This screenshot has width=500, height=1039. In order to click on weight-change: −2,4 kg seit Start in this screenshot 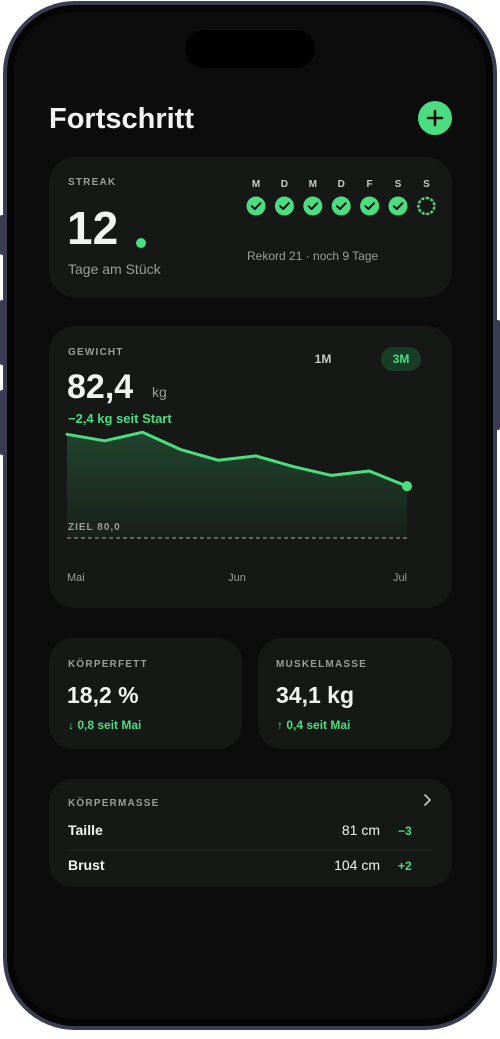, I will do `click(120, 418)`.